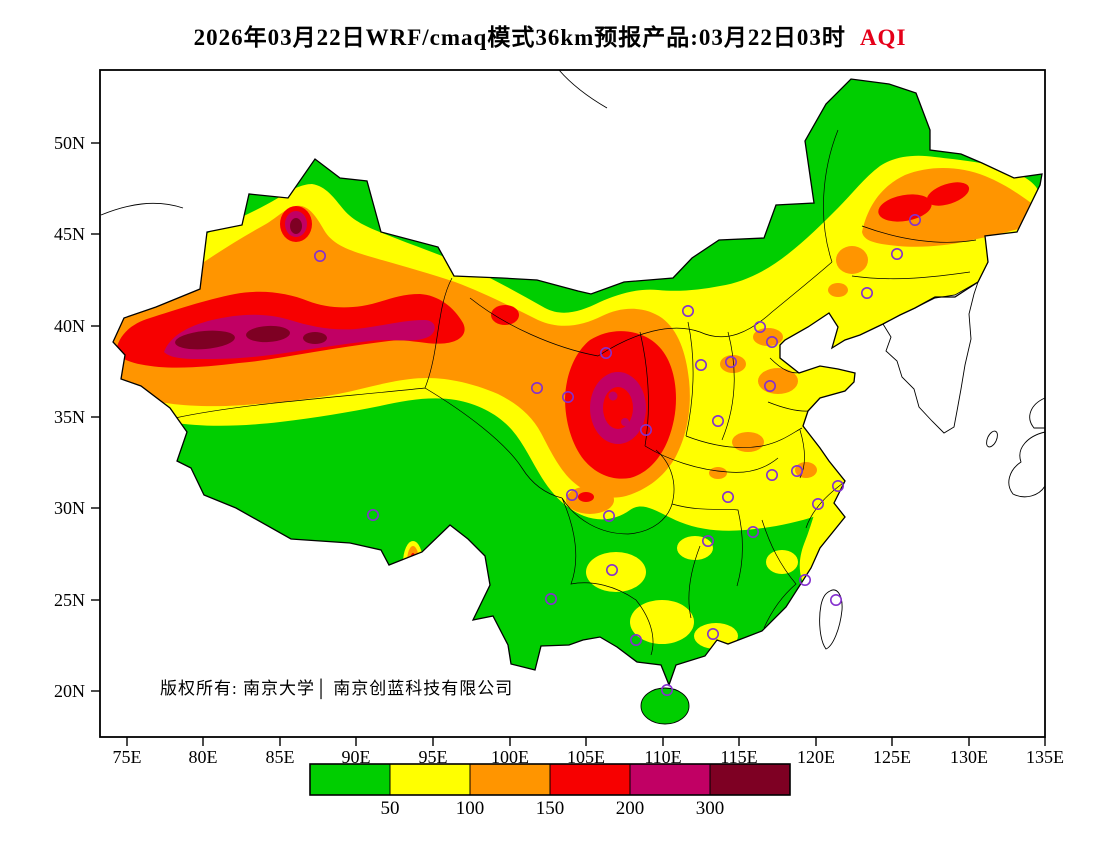 This screenshot has width=1100, height=850. I want to click on lat-axis-label: 25N, so click(69, 600).